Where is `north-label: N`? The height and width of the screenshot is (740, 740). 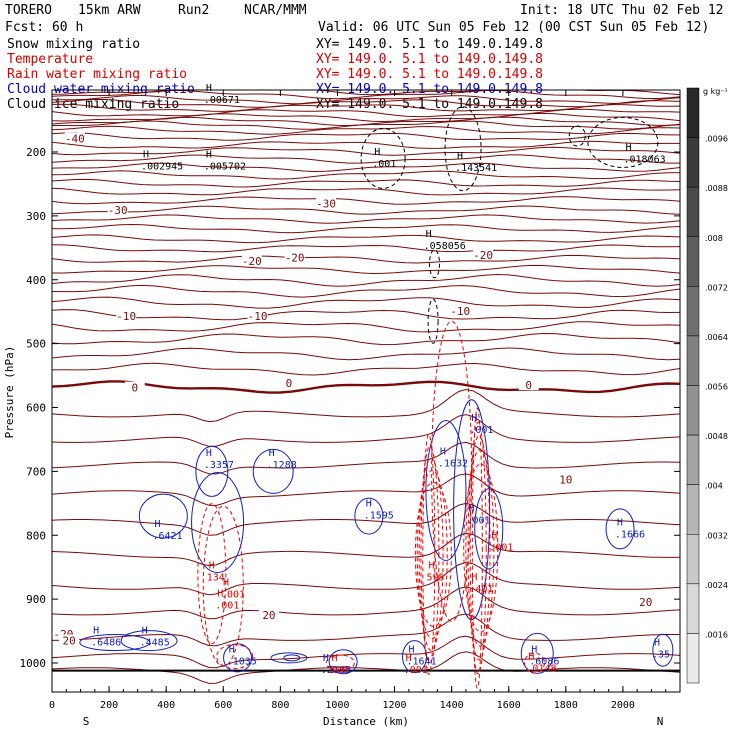 north-label: N is located at coordinates (660, 721).